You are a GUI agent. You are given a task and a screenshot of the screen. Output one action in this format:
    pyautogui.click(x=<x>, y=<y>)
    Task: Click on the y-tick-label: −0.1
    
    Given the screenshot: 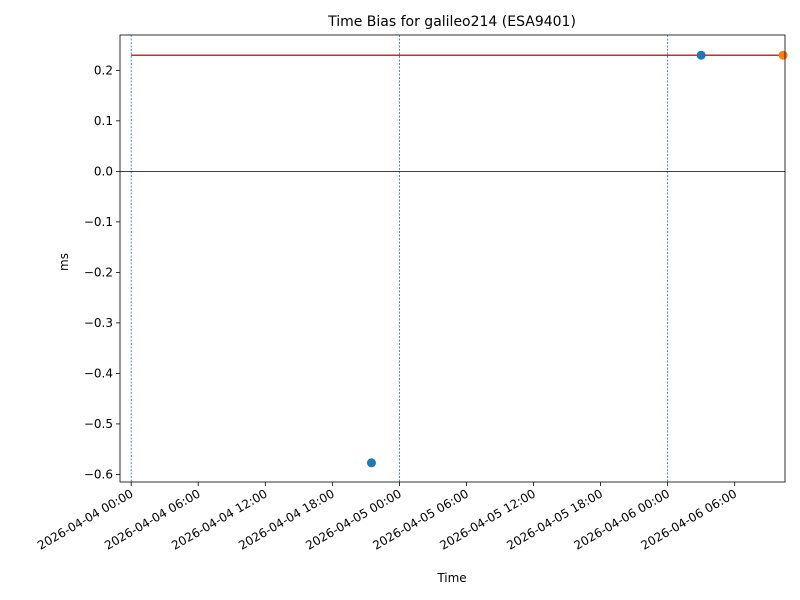 What is the action you would take?
    pyautogui.click(x=98, y=222)
    